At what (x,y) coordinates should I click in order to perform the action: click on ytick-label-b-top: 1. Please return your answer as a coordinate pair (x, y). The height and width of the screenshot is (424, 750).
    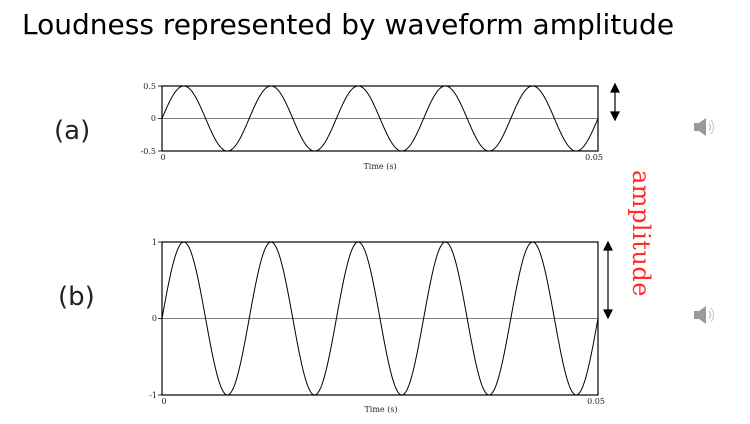
    Looking at the image, I should click on (154, 242).